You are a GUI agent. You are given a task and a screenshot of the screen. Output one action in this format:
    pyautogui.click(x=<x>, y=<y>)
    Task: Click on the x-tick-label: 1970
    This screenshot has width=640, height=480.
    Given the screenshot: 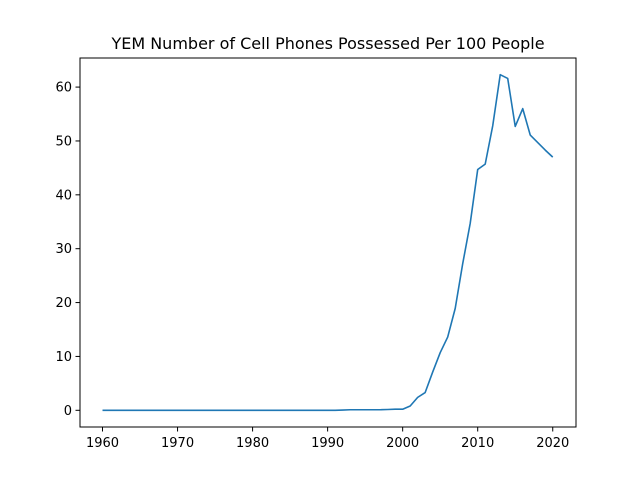 What is the action you would take?
    pyautogui.click(x=177, y=443)
    